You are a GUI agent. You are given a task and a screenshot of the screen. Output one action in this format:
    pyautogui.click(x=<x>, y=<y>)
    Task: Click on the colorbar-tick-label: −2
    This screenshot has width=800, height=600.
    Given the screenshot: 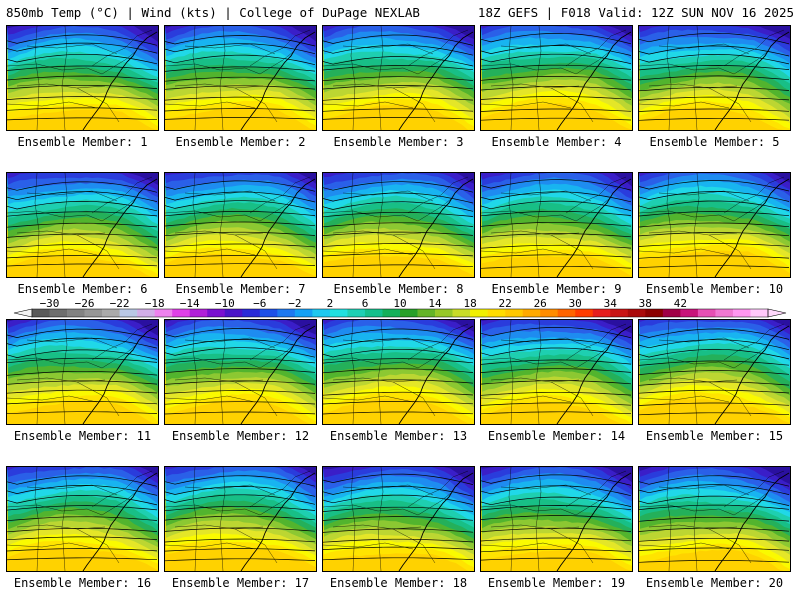 What is the action you would take?
    pyautogui.click(x=294, y=303)
    